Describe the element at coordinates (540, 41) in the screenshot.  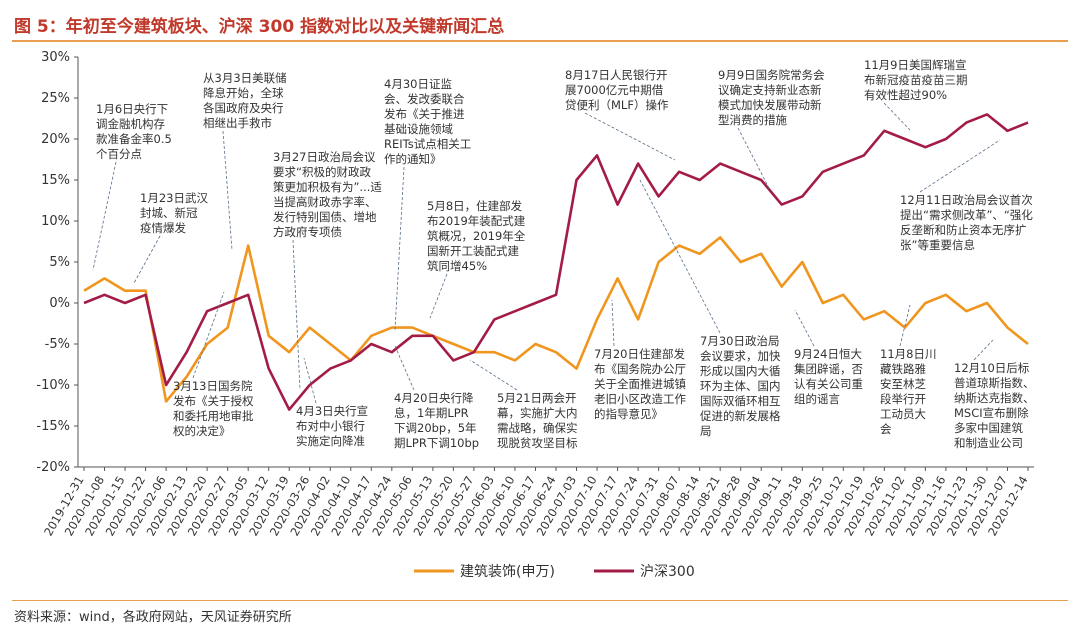
I see `title-divider` at that location.